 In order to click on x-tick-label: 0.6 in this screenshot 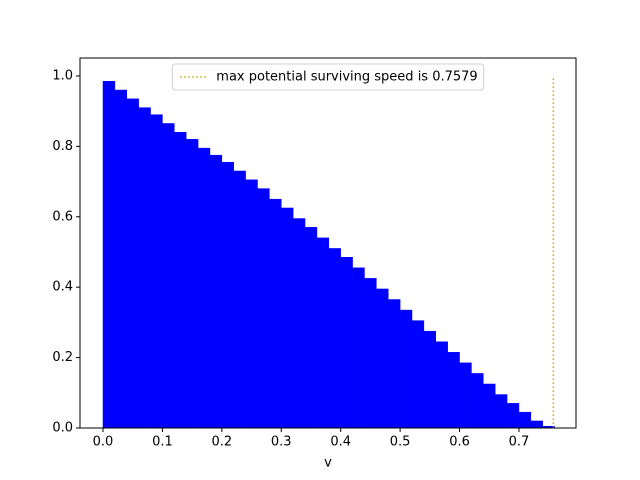, I will do `click(459, 442)`.